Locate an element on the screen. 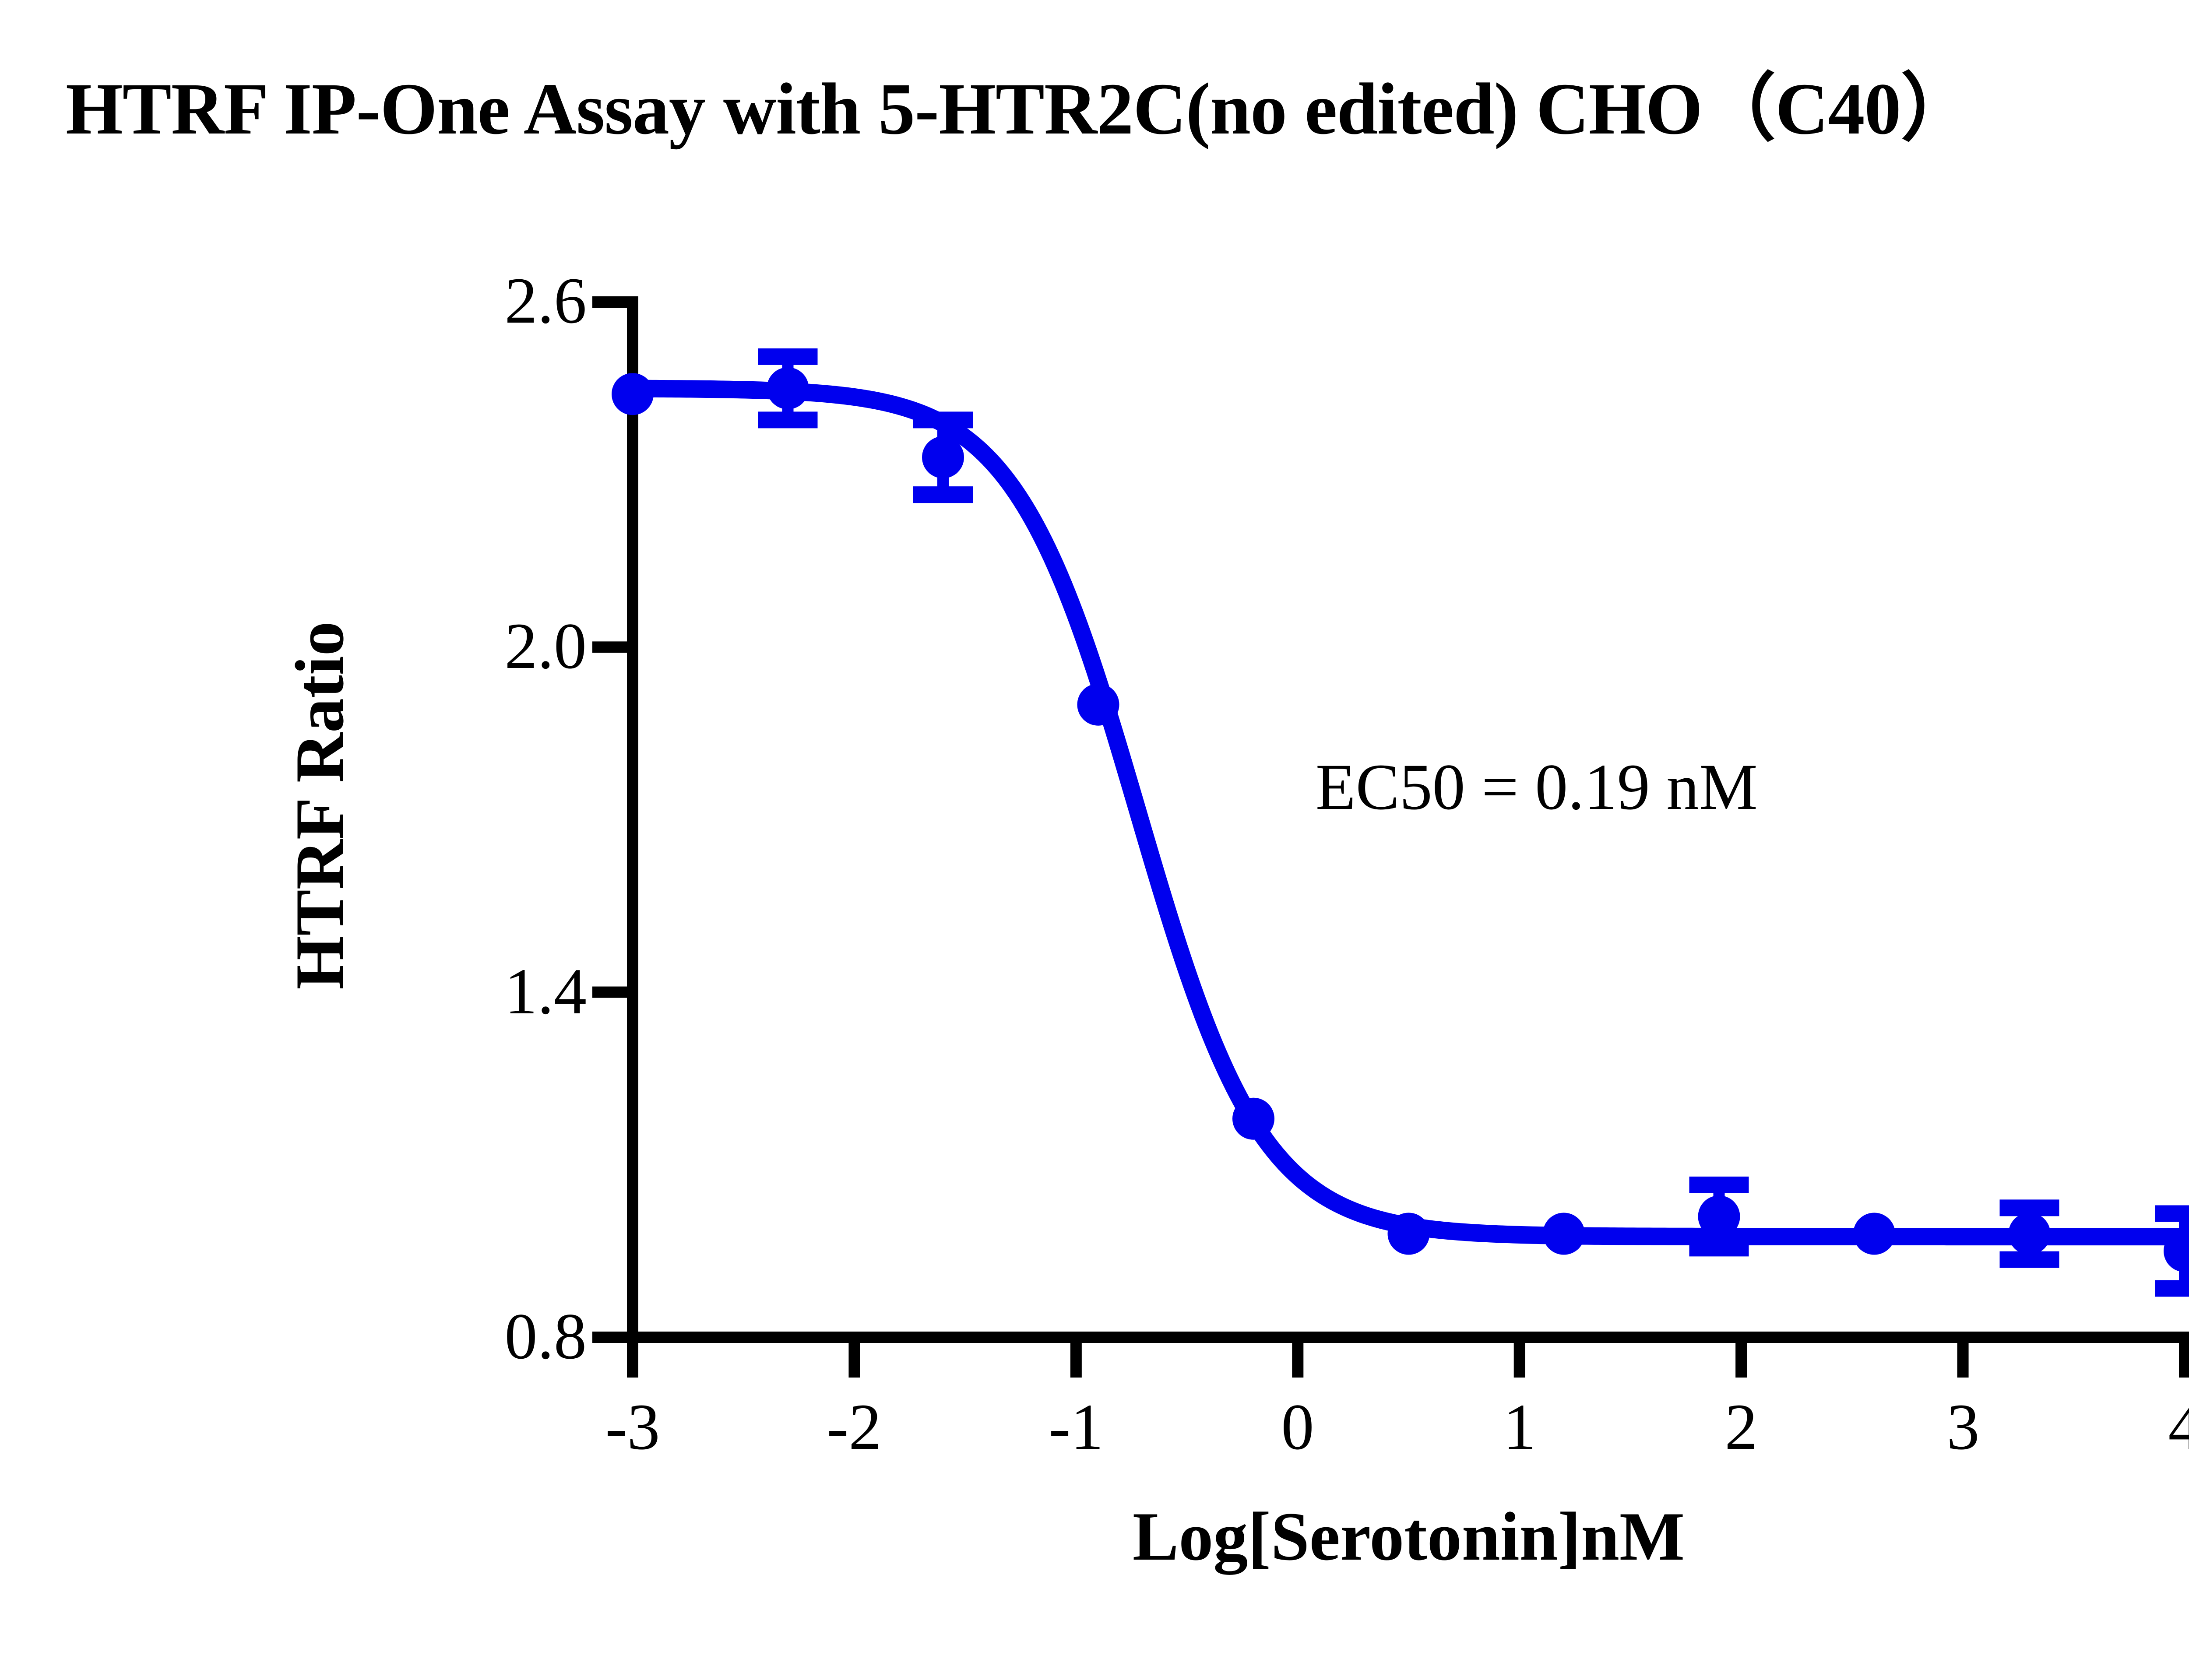 The height and width of the screenshot is (1680, 2189). y-tick-label: 0.8 is located at coordinates (546, 1336).